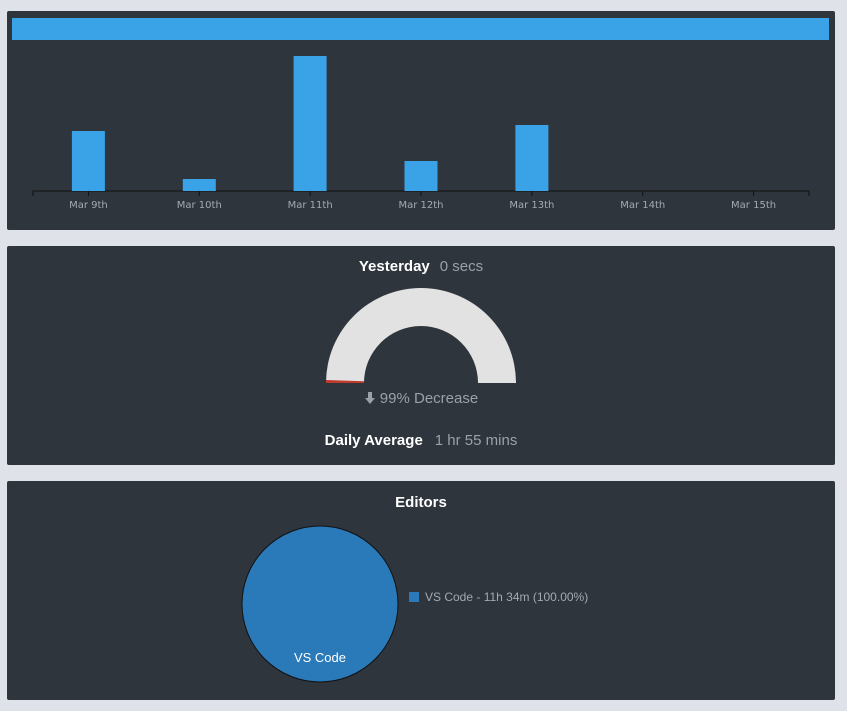 This screenshot has height=711, width=847. I want to click on yesterday-gauge, so click(421, 335).